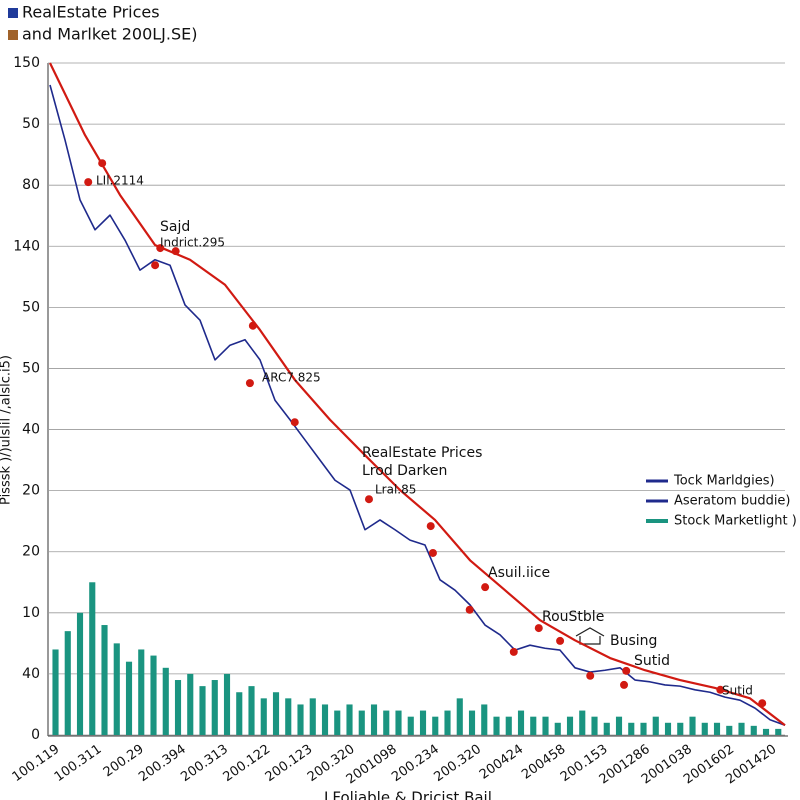  What do you see at coordinates (732, 501) in the screenshot?
I see `legend-label: Aseratom buddie)` at bounding box center [732, 501].